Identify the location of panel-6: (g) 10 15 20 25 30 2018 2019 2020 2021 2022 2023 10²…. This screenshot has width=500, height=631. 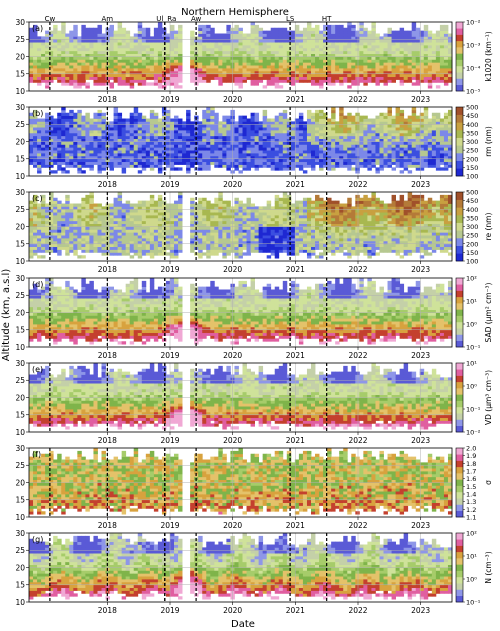
(254, 572).